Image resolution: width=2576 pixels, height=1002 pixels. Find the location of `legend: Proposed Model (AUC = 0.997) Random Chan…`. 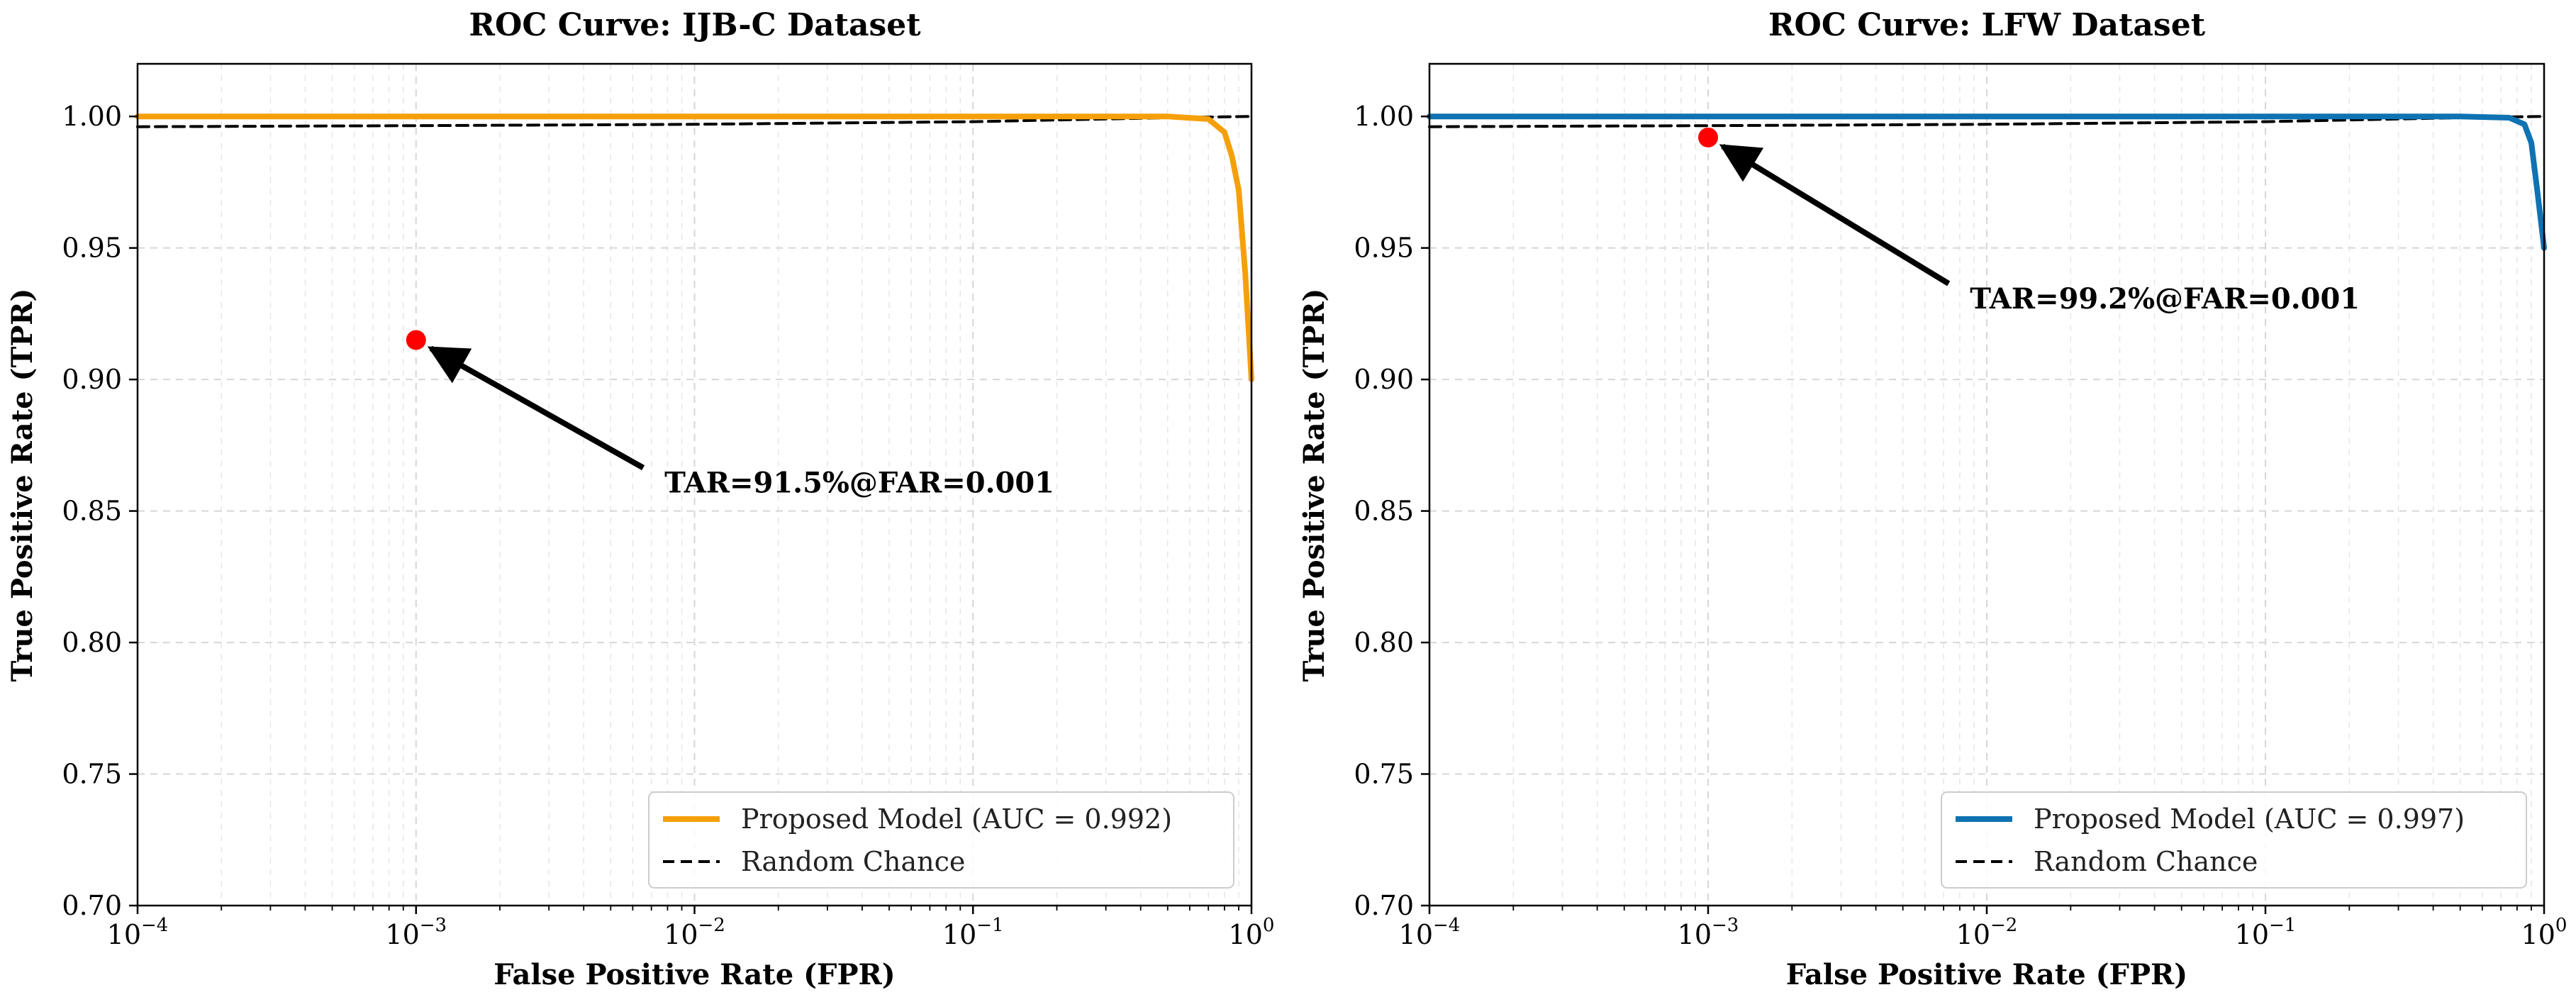

legend: Proposed Model (AUC = 0.997) Random Chan… is located at coordinates (2234, 840).